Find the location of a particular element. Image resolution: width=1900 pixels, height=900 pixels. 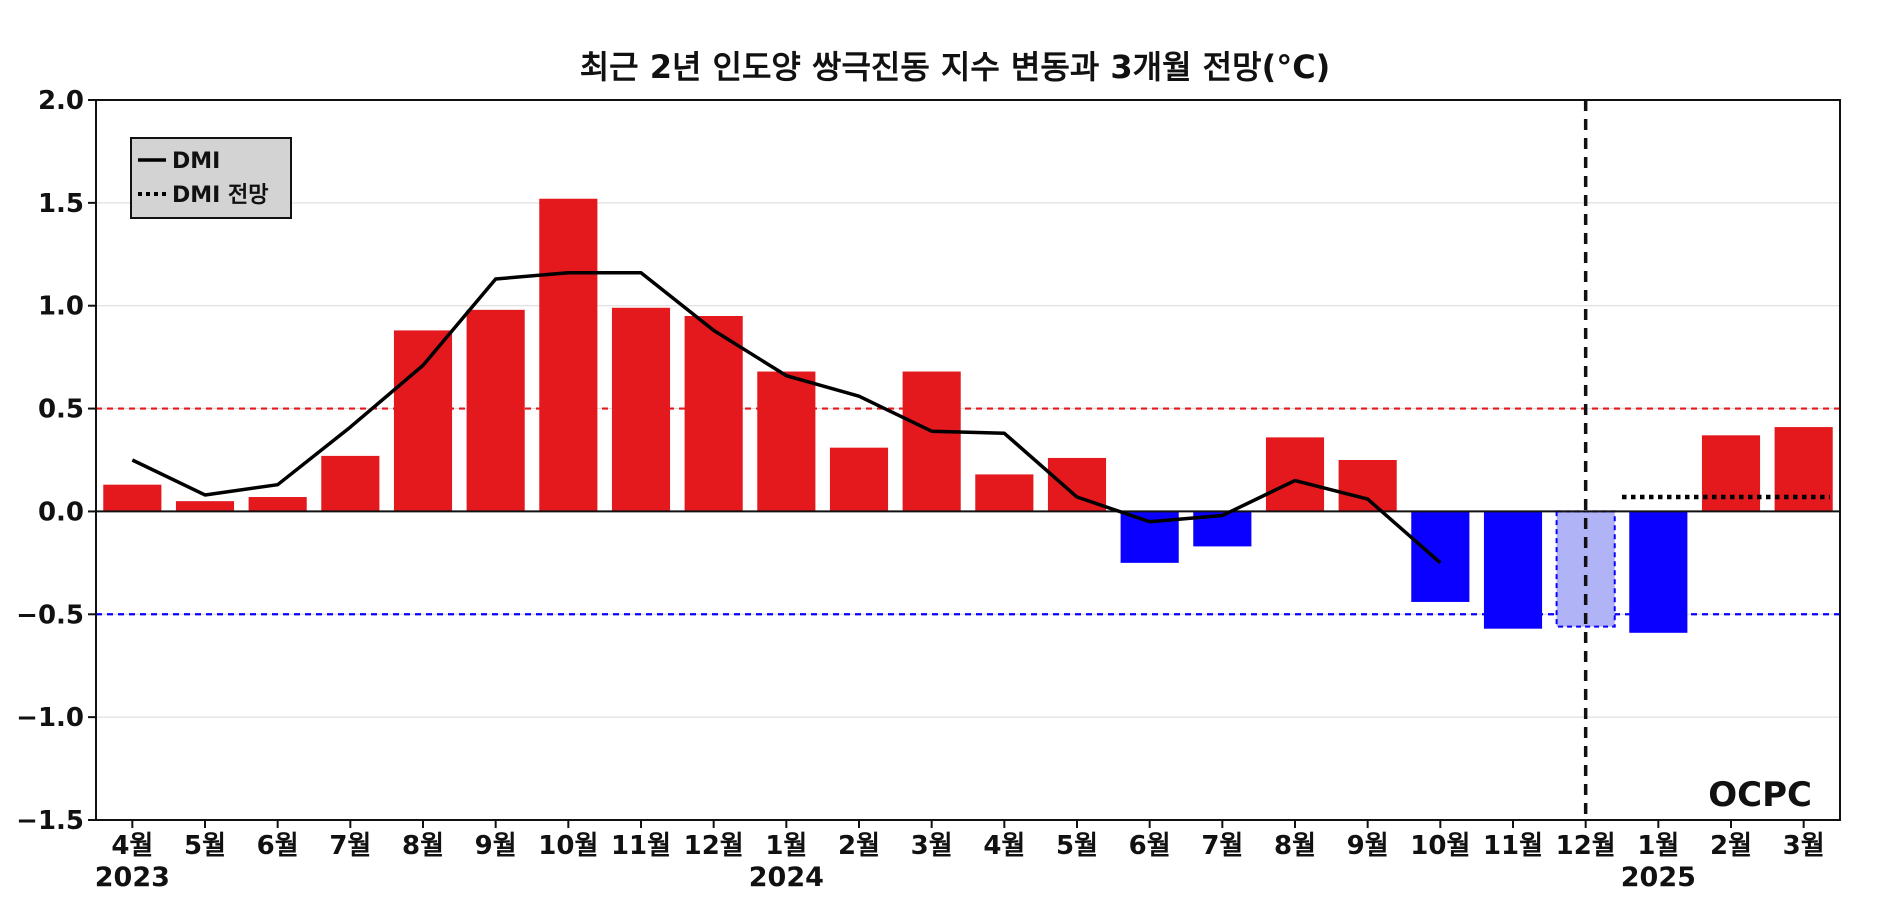

y-tick-label: 1.0 is located at coordinates (61, 307).